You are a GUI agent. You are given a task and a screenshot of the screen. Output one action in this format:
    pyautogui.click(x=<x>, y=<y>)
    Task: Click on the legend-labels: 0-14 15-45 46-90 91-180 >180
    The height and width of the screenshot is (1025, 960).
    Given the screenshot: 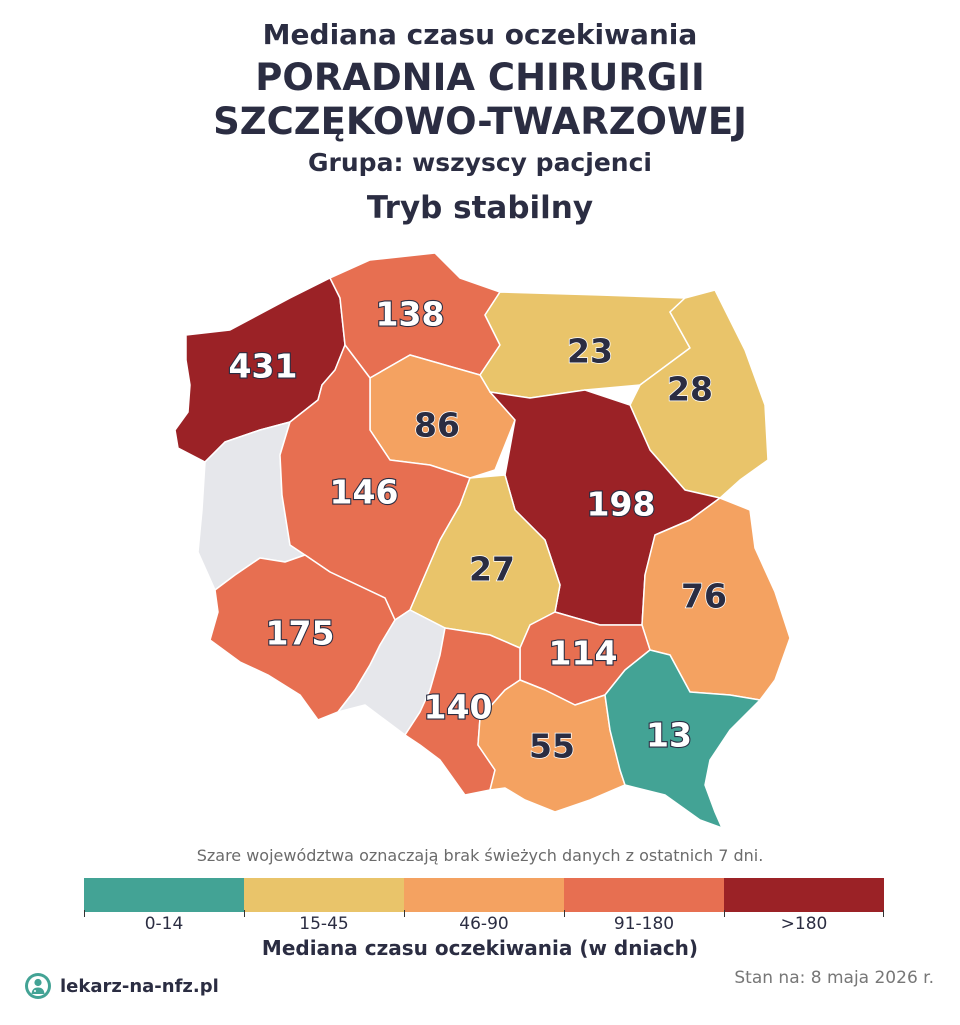 What is the action you would take?
    pyautogui.click(x=484, y=924)
    